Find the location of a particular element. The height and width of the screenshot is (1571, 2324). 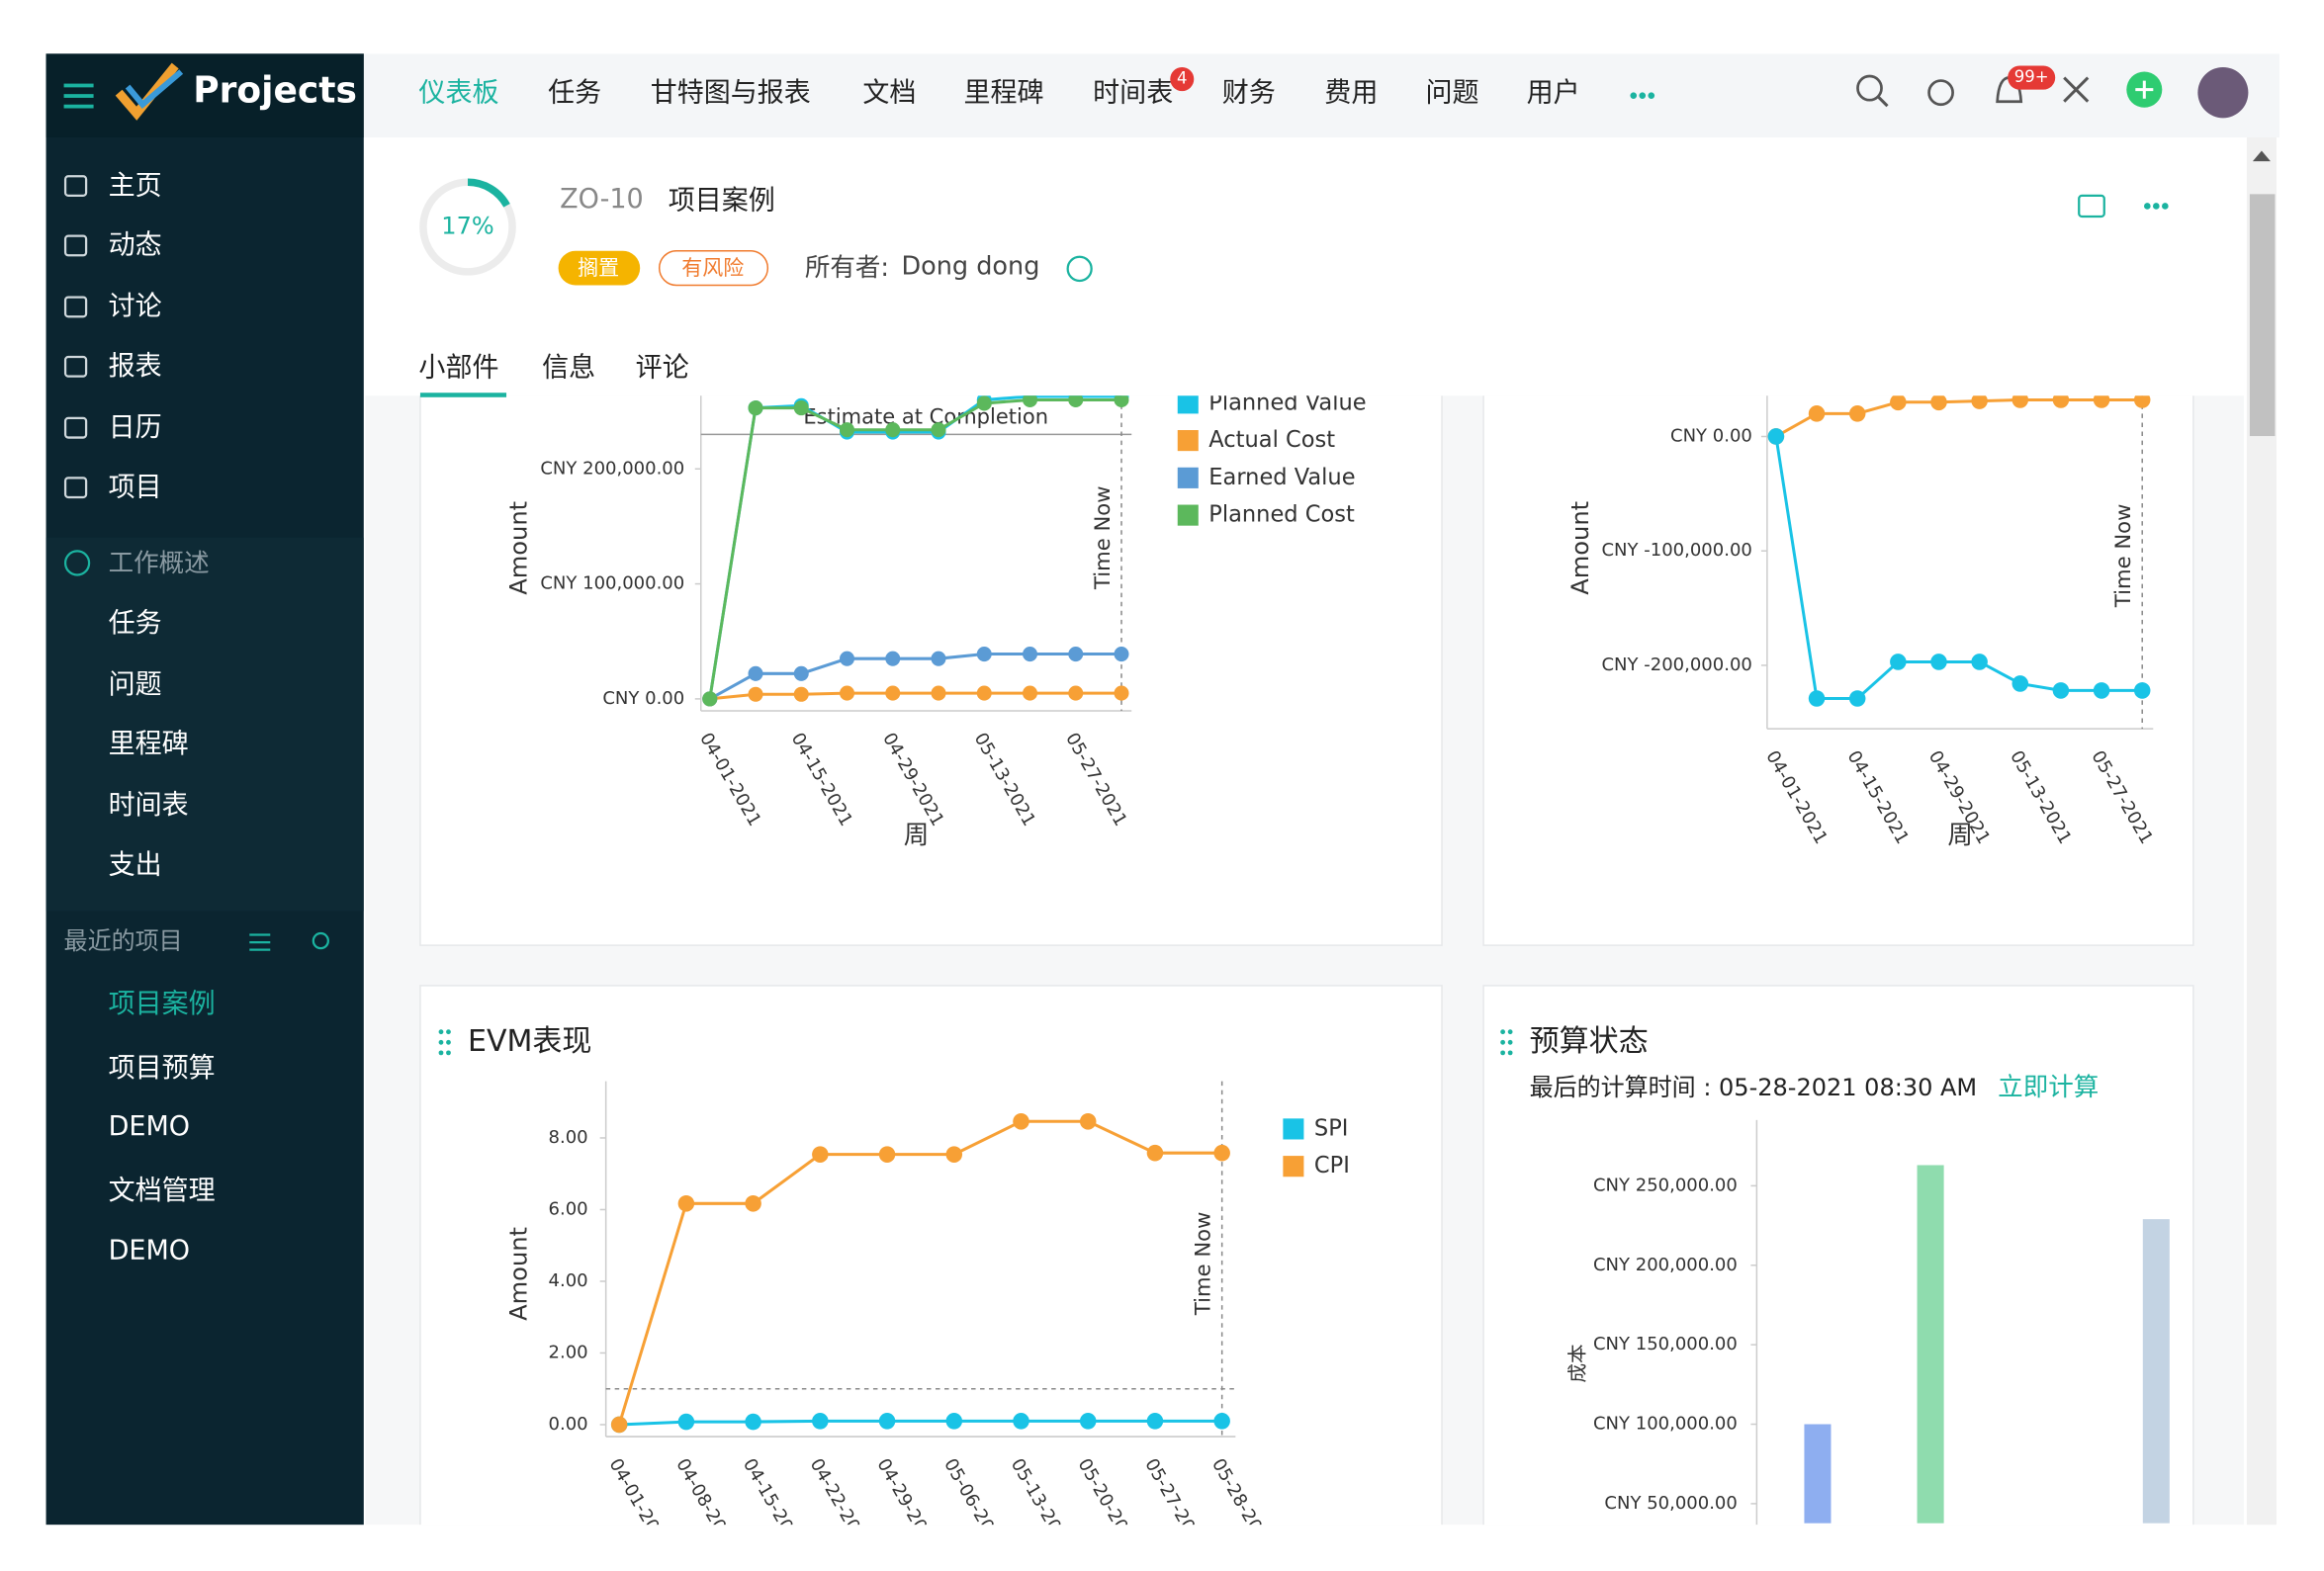

nav-tab: 问题 is located at coordinates (1453, 93).